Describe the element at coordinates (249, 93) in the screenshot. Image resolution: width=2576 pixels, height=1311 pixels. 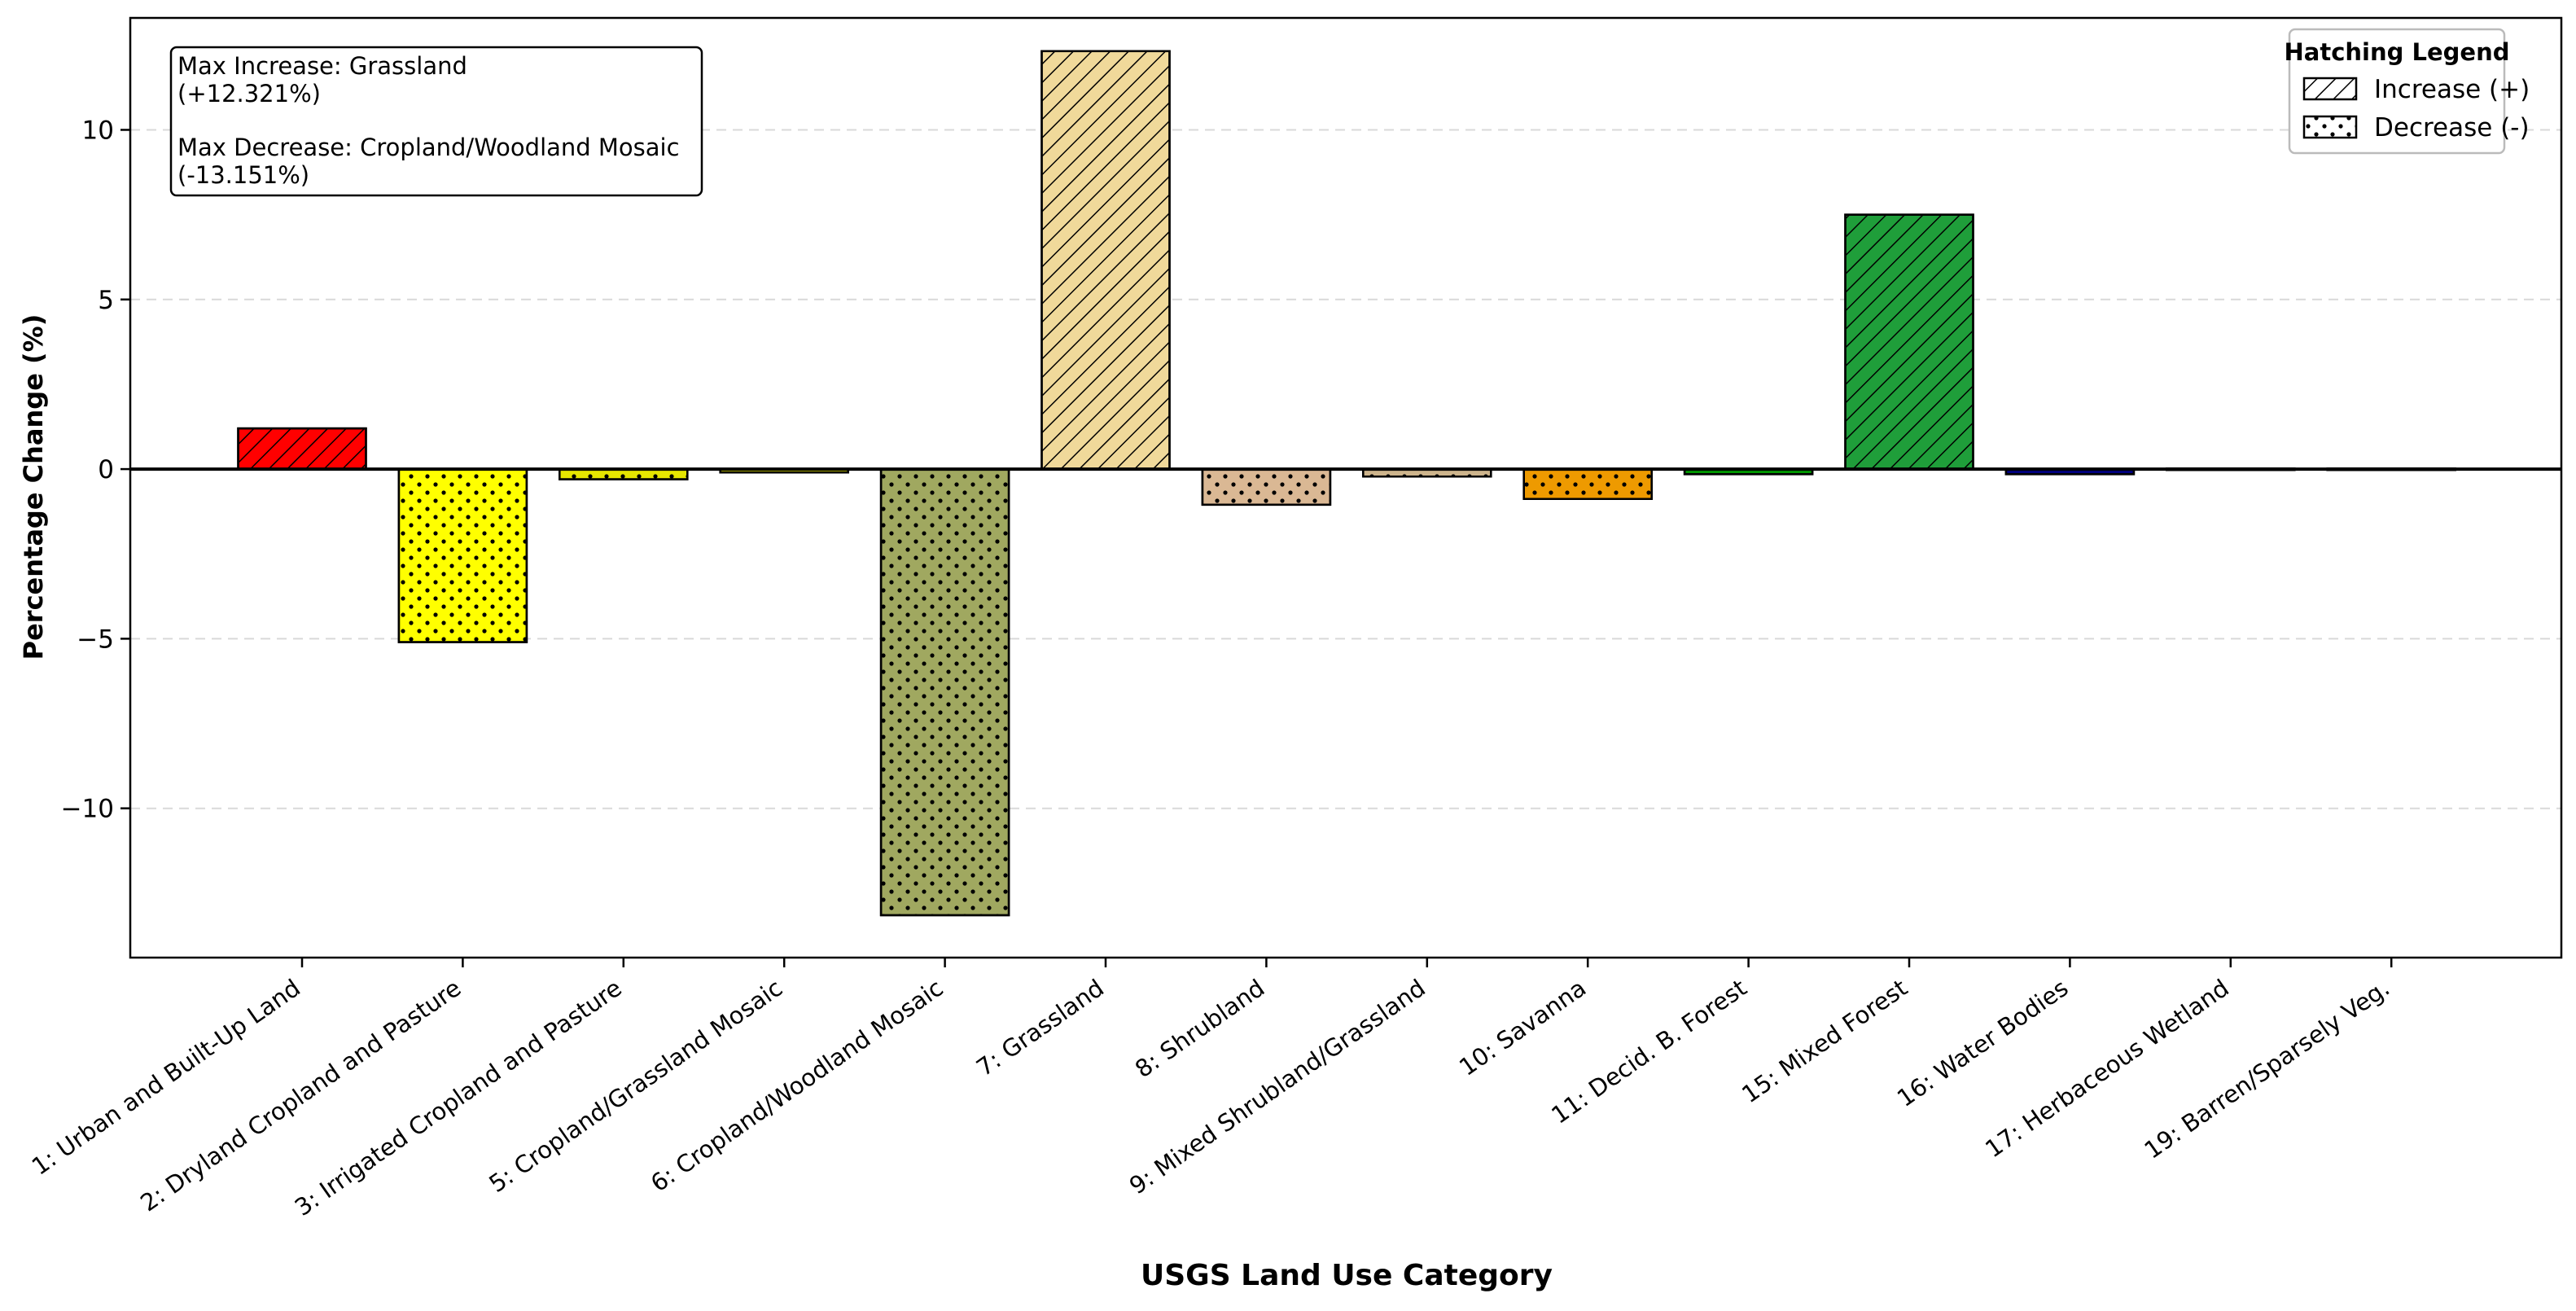
I see `annotation-line: (+12.321%)` at that location.